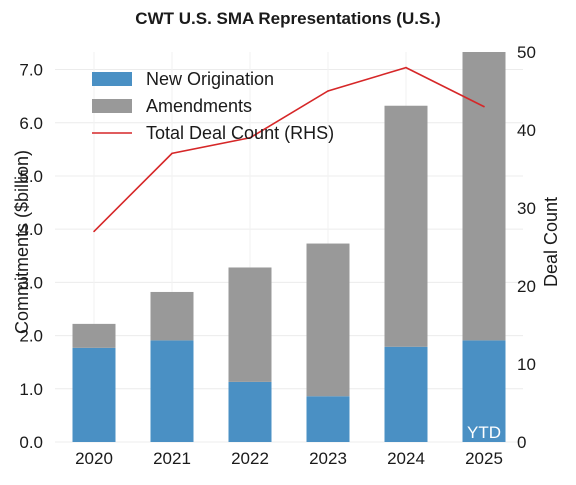 The image size is (576, 485). Describe the element at coordinates (289, 458) in the screenshot. I see `x-axis-ticks: 2020 2021 2022 2023 2024 2025` at that location.